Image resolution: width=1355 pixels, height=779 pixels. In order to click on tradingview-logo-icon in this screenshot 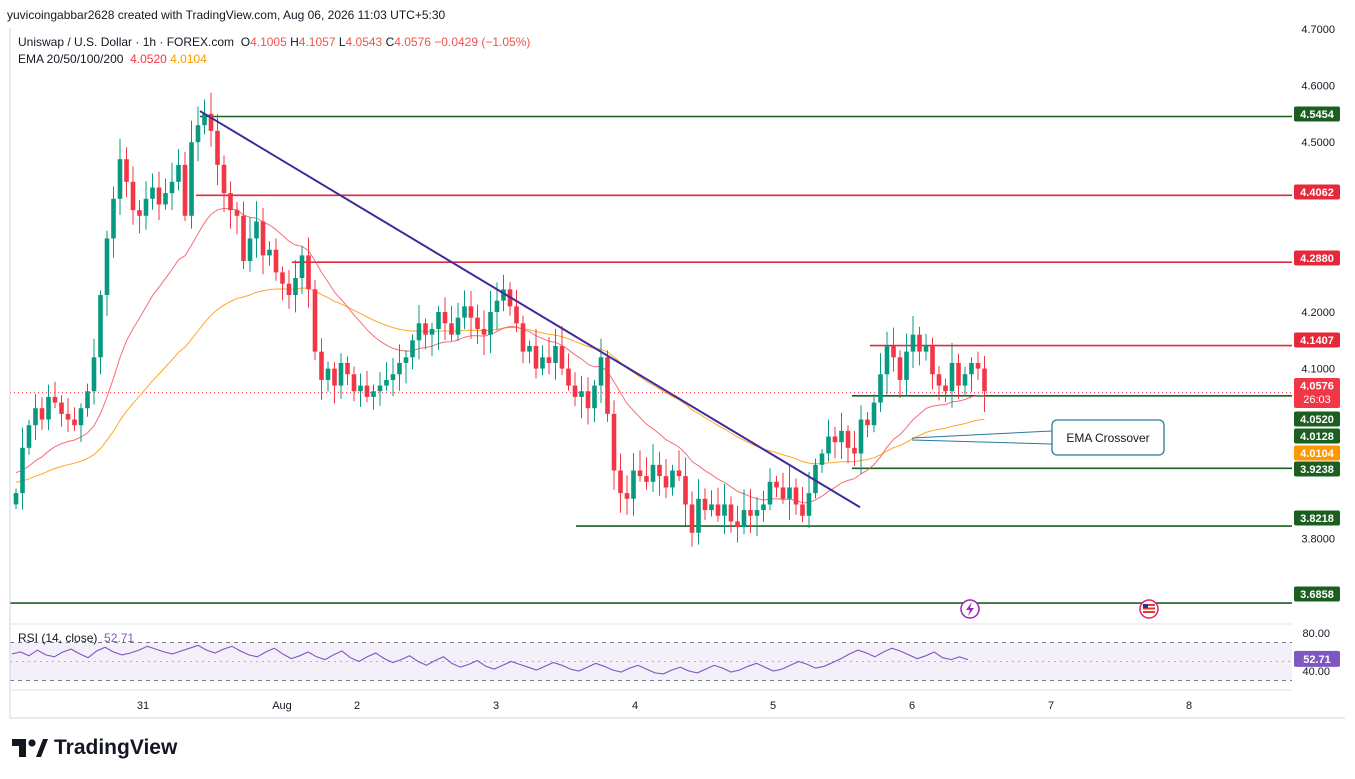, I will do `click(30, 748)`.